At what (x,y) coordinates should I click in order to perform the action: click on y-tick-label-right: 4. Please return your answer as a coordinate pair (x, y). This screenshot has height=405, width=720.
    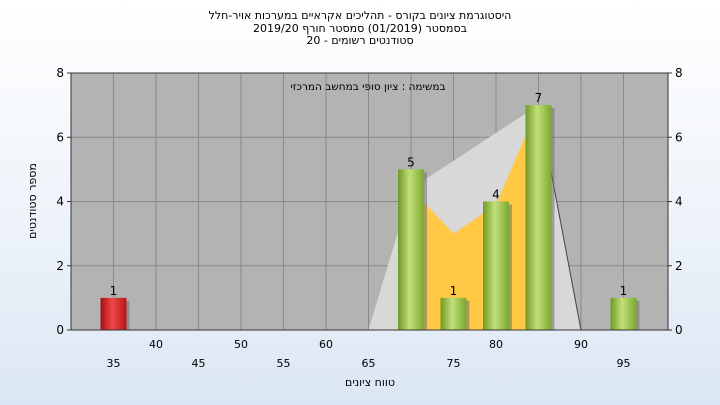
    Looking at the image, I should click on (679, 202).